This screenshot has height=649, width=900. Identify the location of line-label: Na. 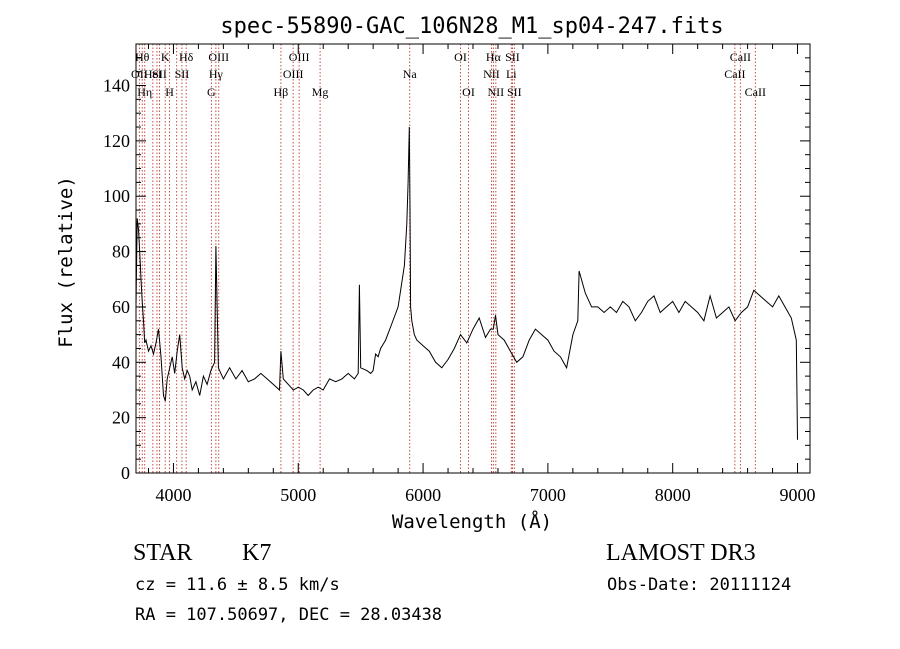
(410, 74).